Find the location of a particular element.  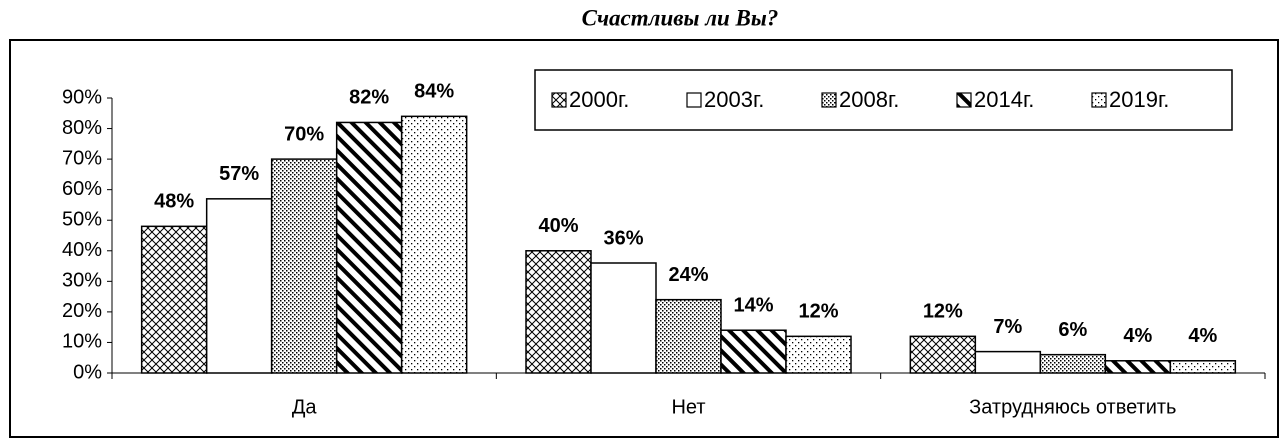

value-label: 7% is located at coordinates (1007, 327).